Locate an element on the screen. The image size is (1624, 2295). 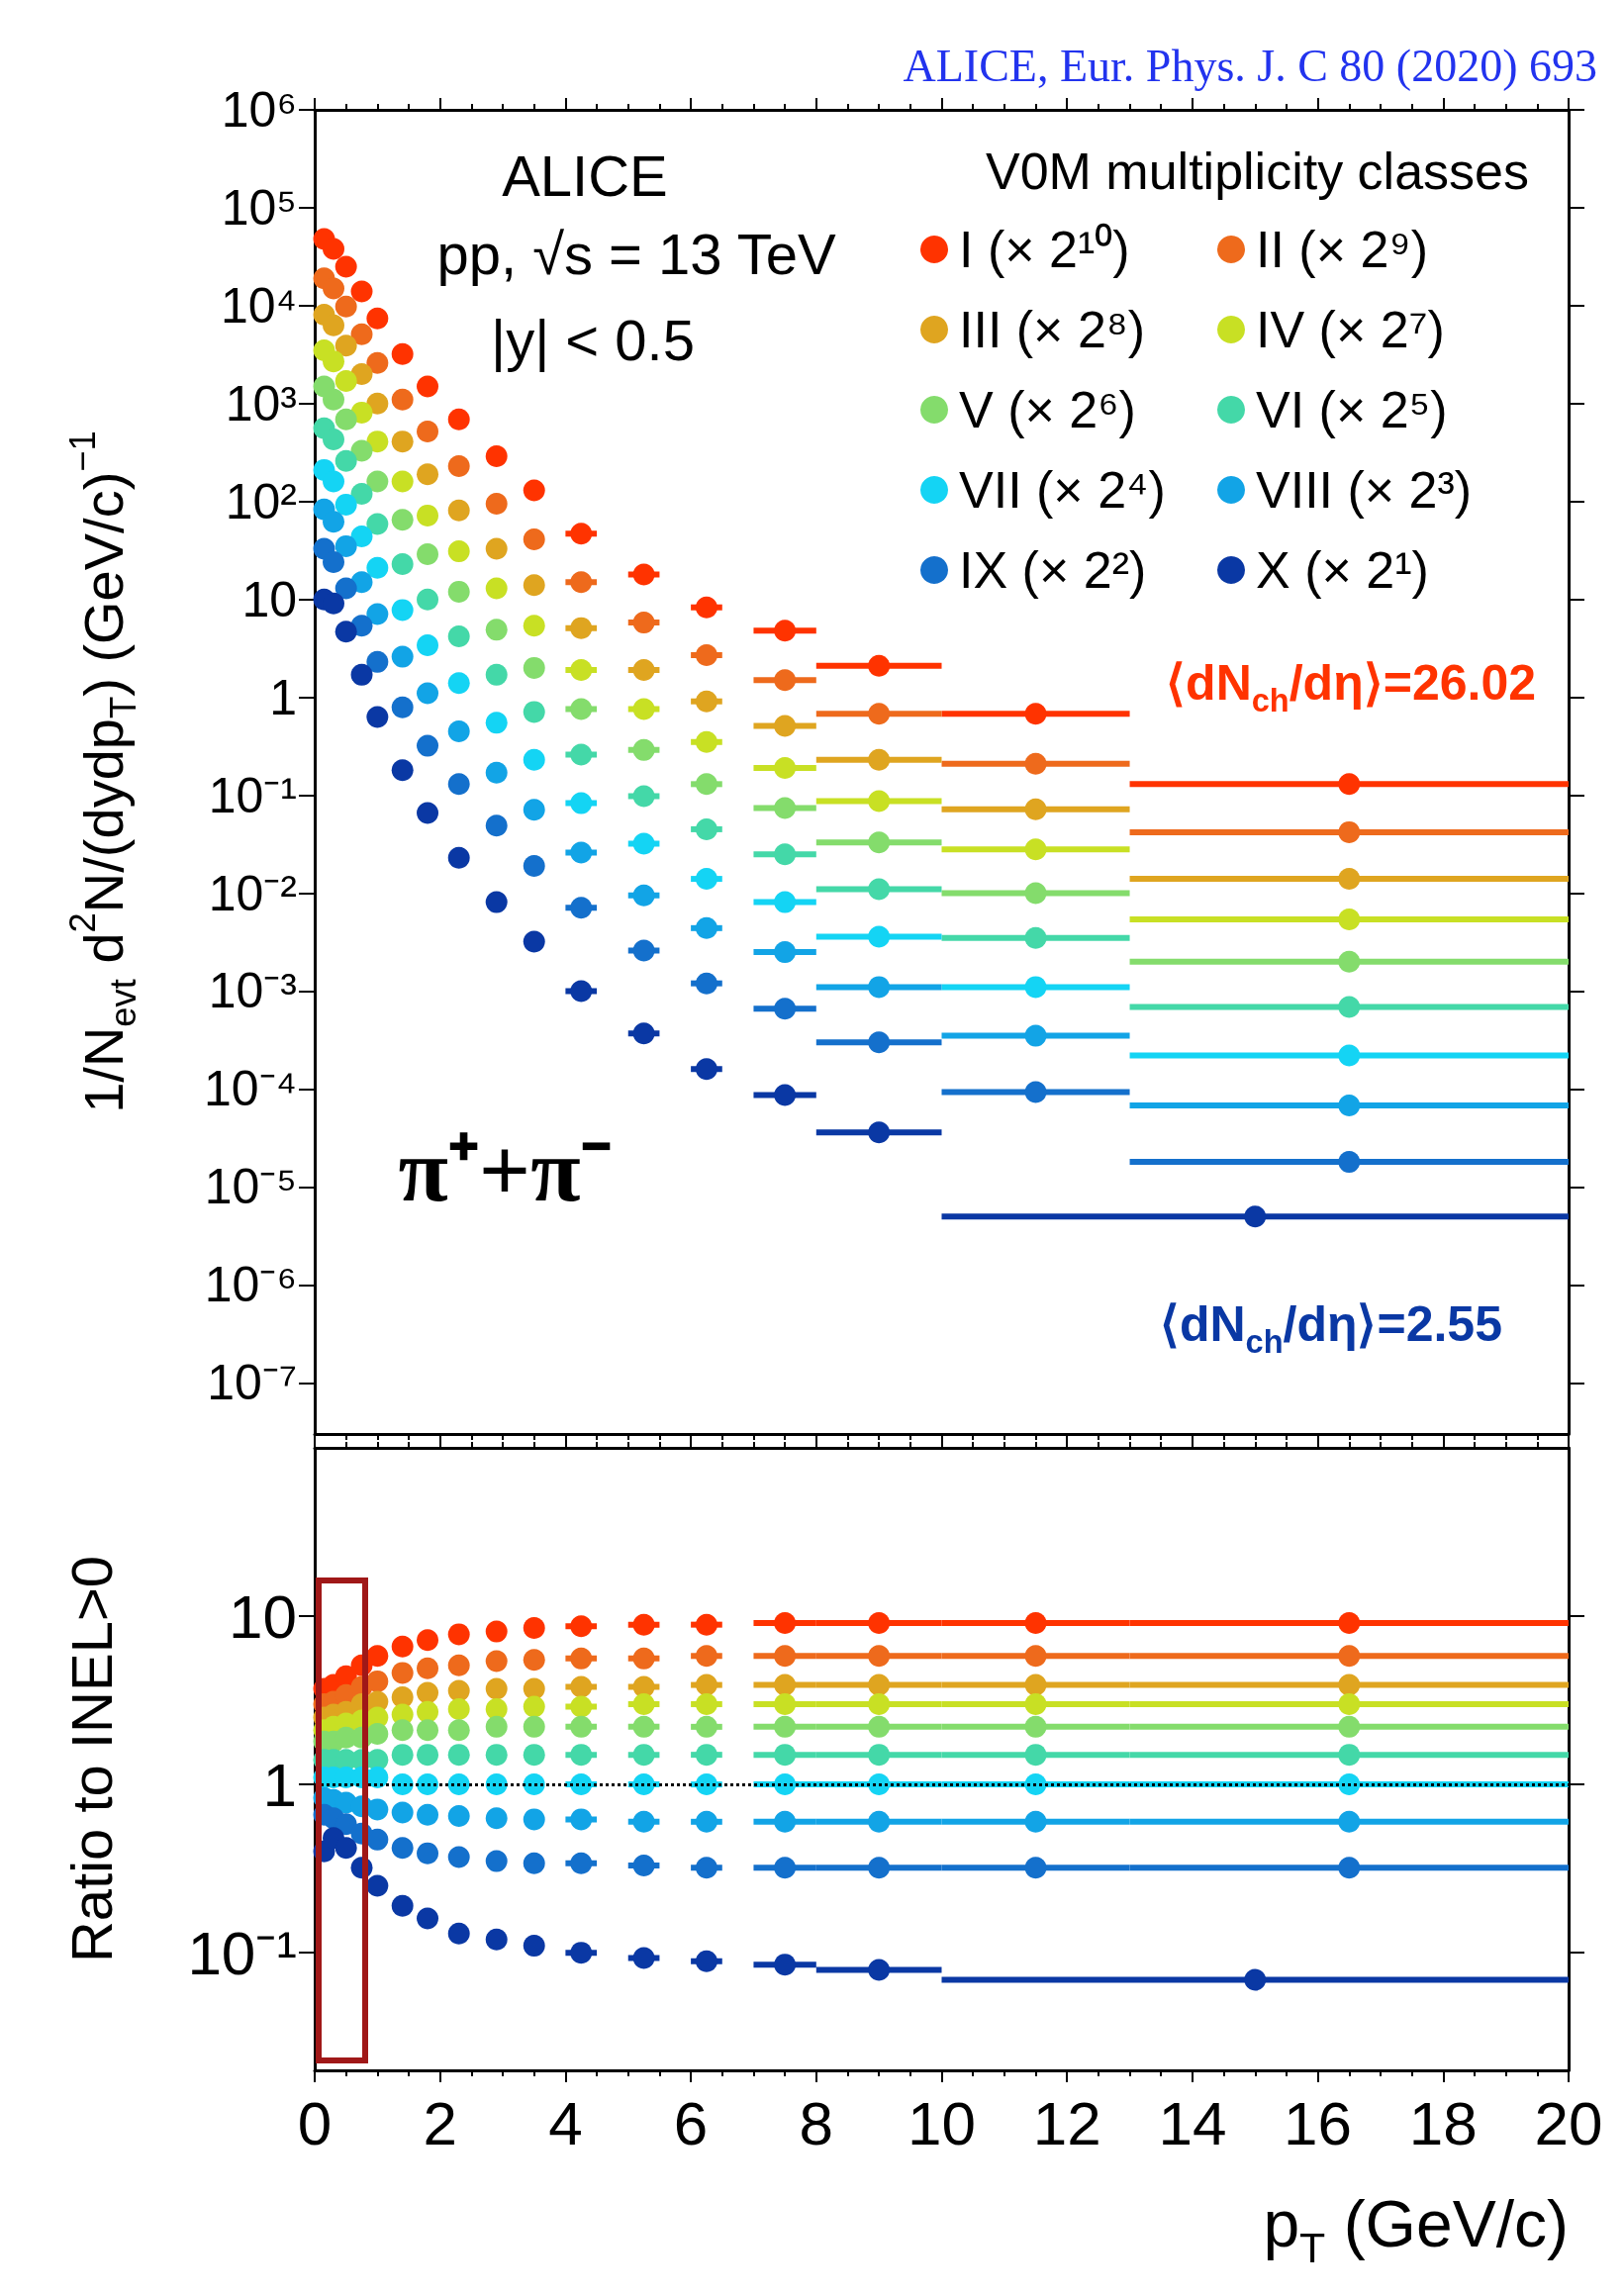
annotation: |y| < 0.5 is located at coordinates (593, 339).